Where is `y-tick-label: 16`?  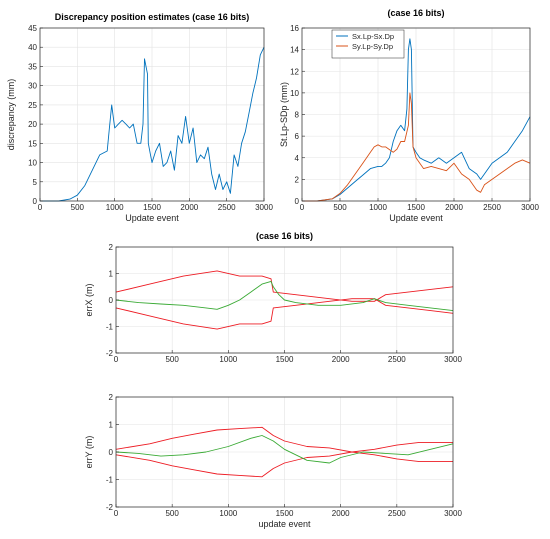 y-tick-label: 16 is located at coordinates (294, 28).